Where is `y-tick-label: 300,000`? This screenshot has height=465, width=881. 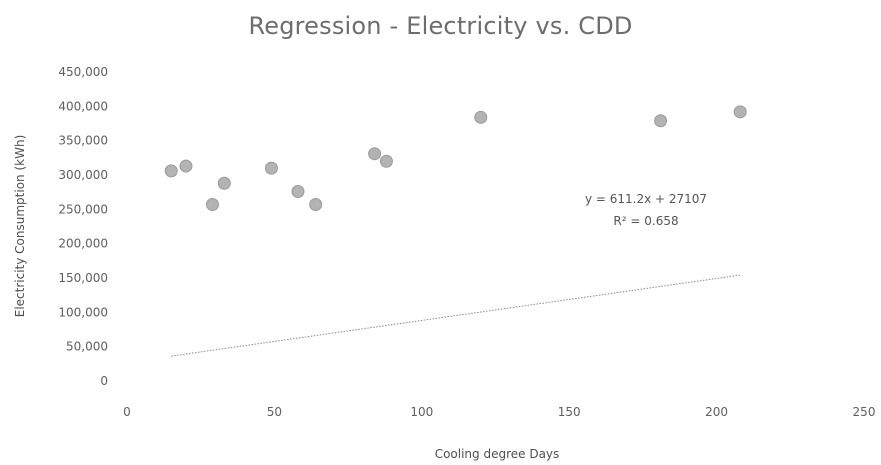 y-tick-label: 300,000 is located at coordinates (83, 175).